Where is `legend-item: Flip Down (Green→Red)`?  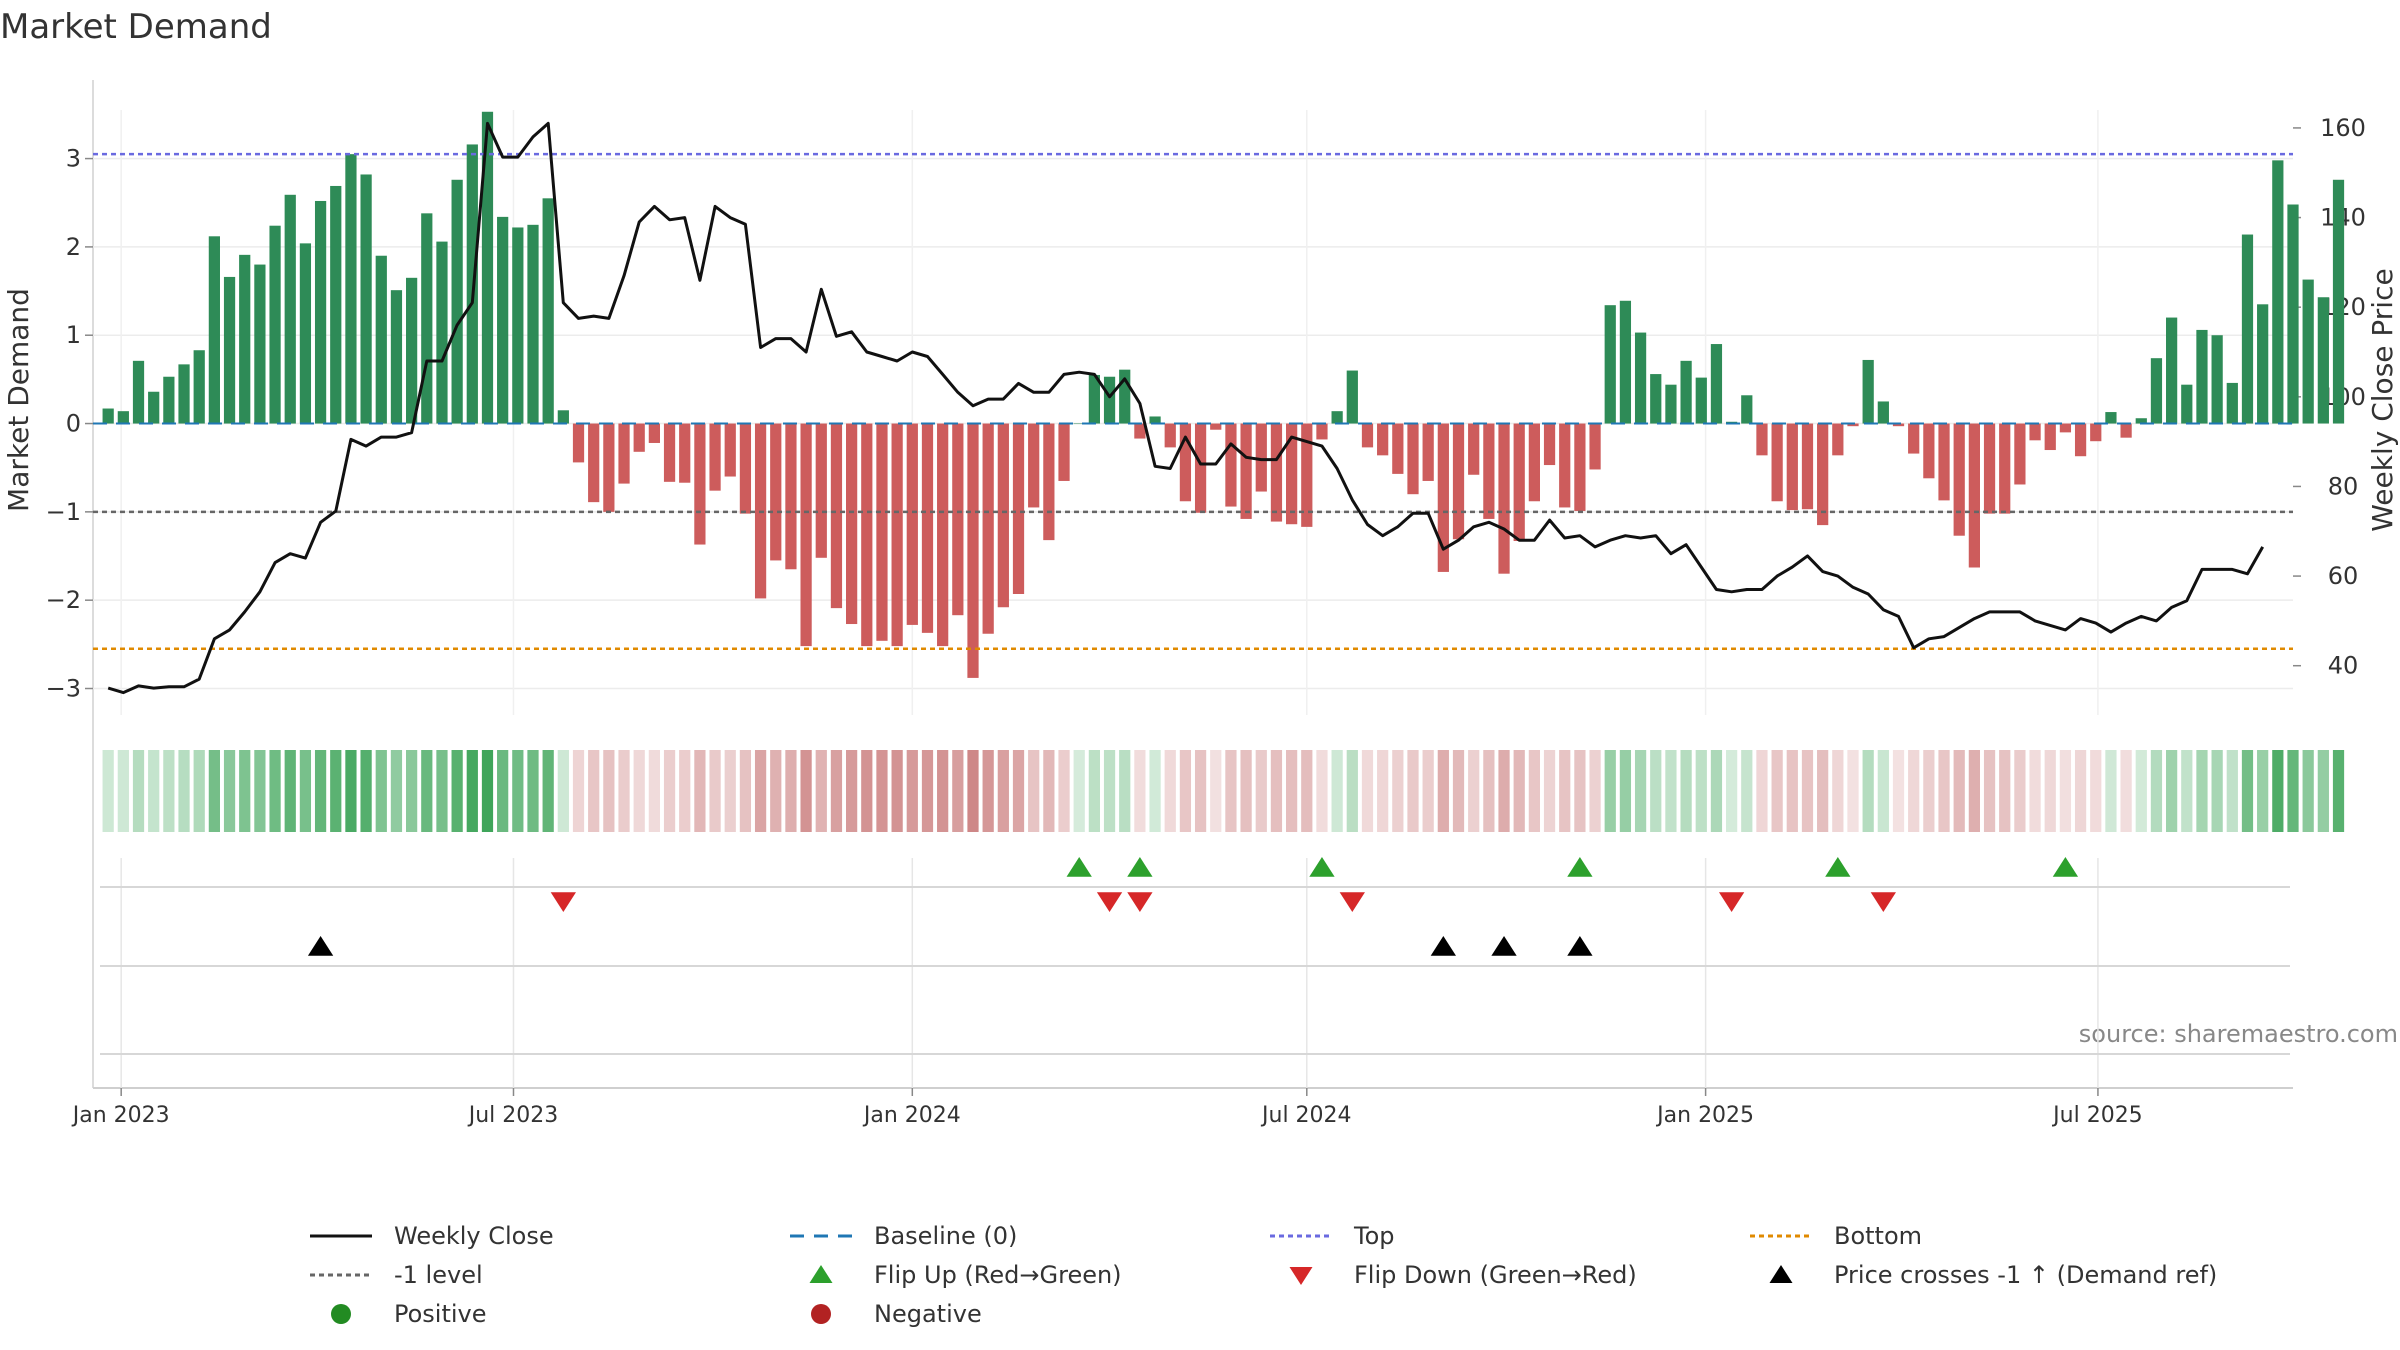 legend-item: Flip Down (Green→Red) is located at coordinates (1463, 1275).